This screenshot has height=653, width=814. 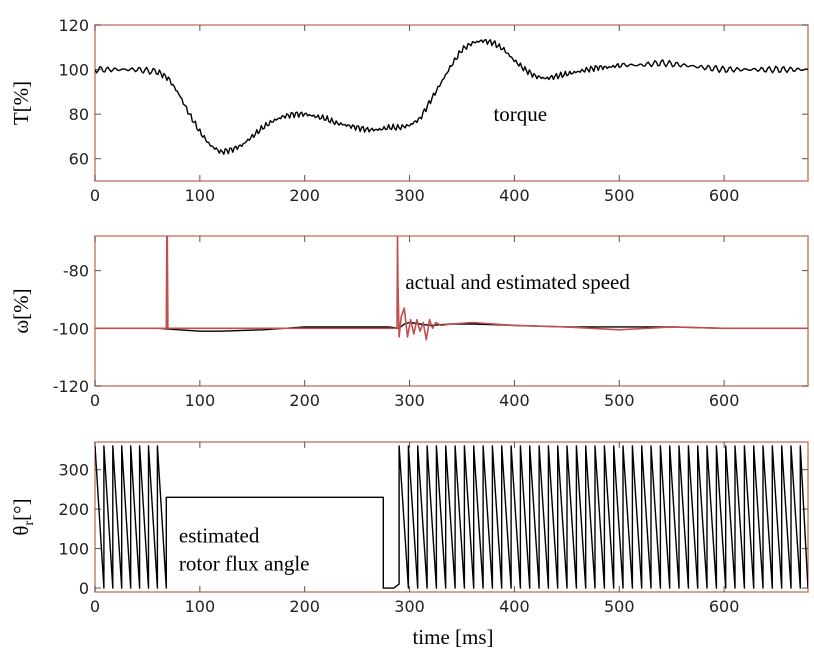 What do you see at coordinates (21, 103) in the screenshot?
I see `y-axis-label: T[%]` at bounding box center [21, 103].